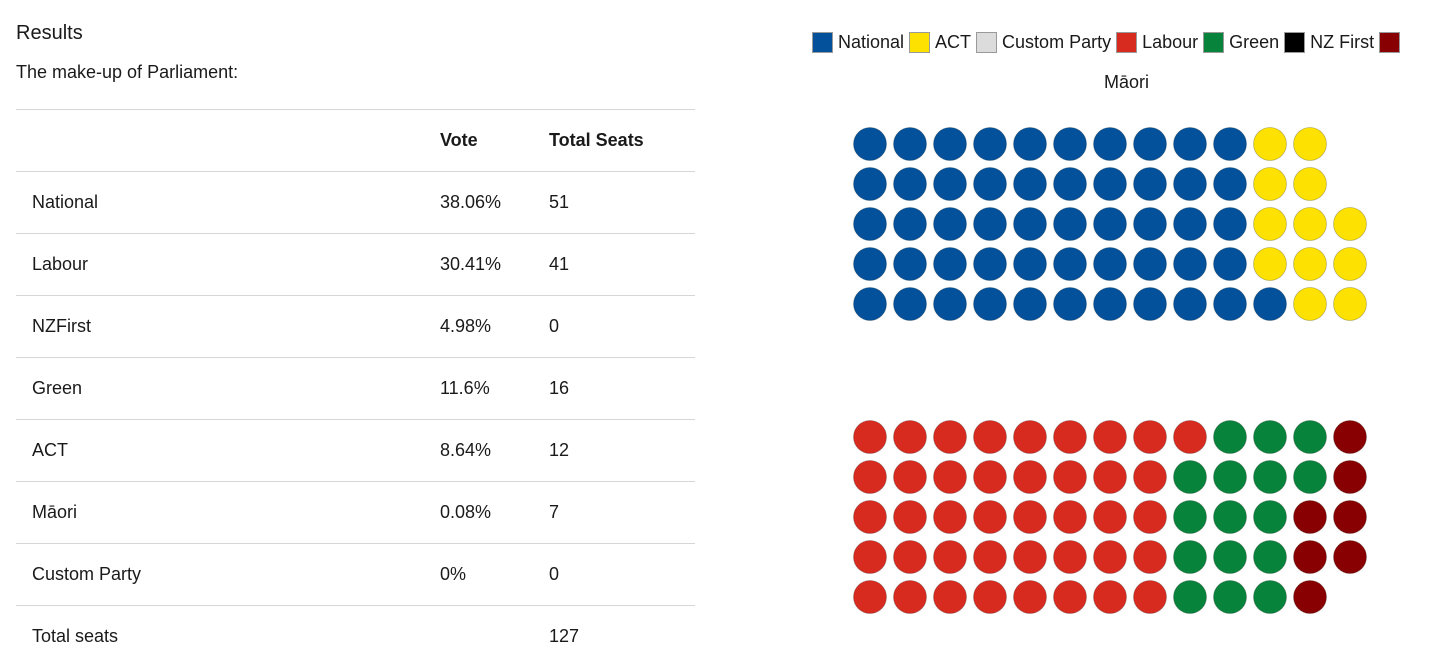  Describe the element at coordinates (228, 513) in the screenshot. I see `party-name: Māori` at that location.